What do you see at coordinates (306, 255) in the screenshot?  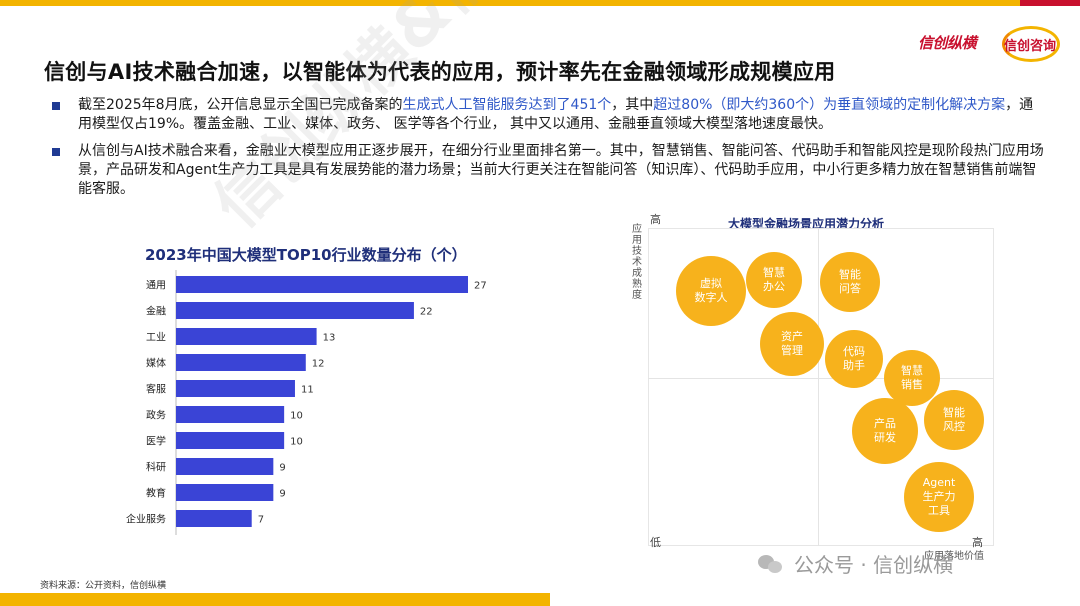 I see `bar-chart-title: 2023年中国大模型TOP10行业数量分布（个）` at bounding box center [306, 255].